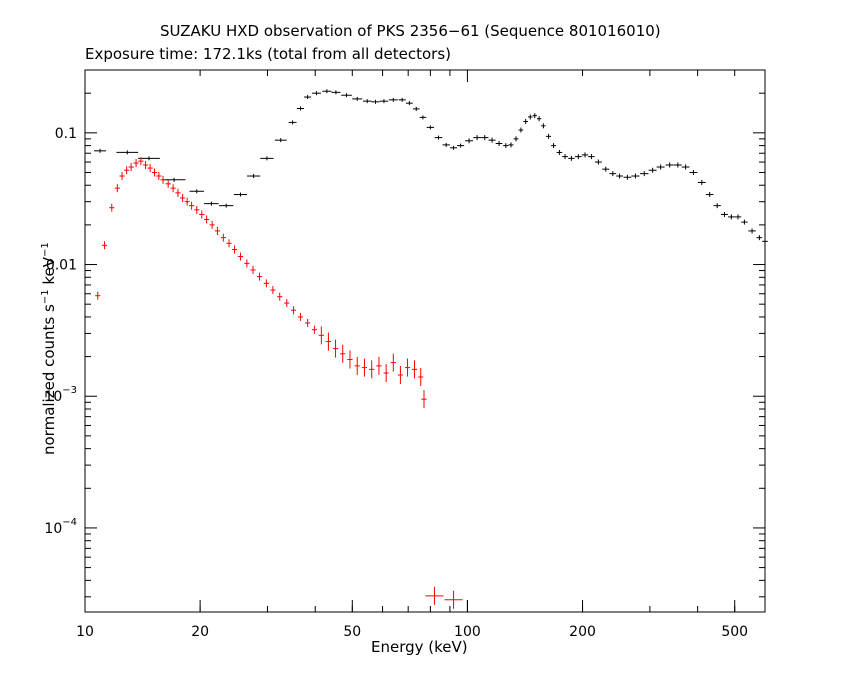  Describe the element at coordinates (85, 632) in the screenshot. I see `x-tick-label: 10` at that location.